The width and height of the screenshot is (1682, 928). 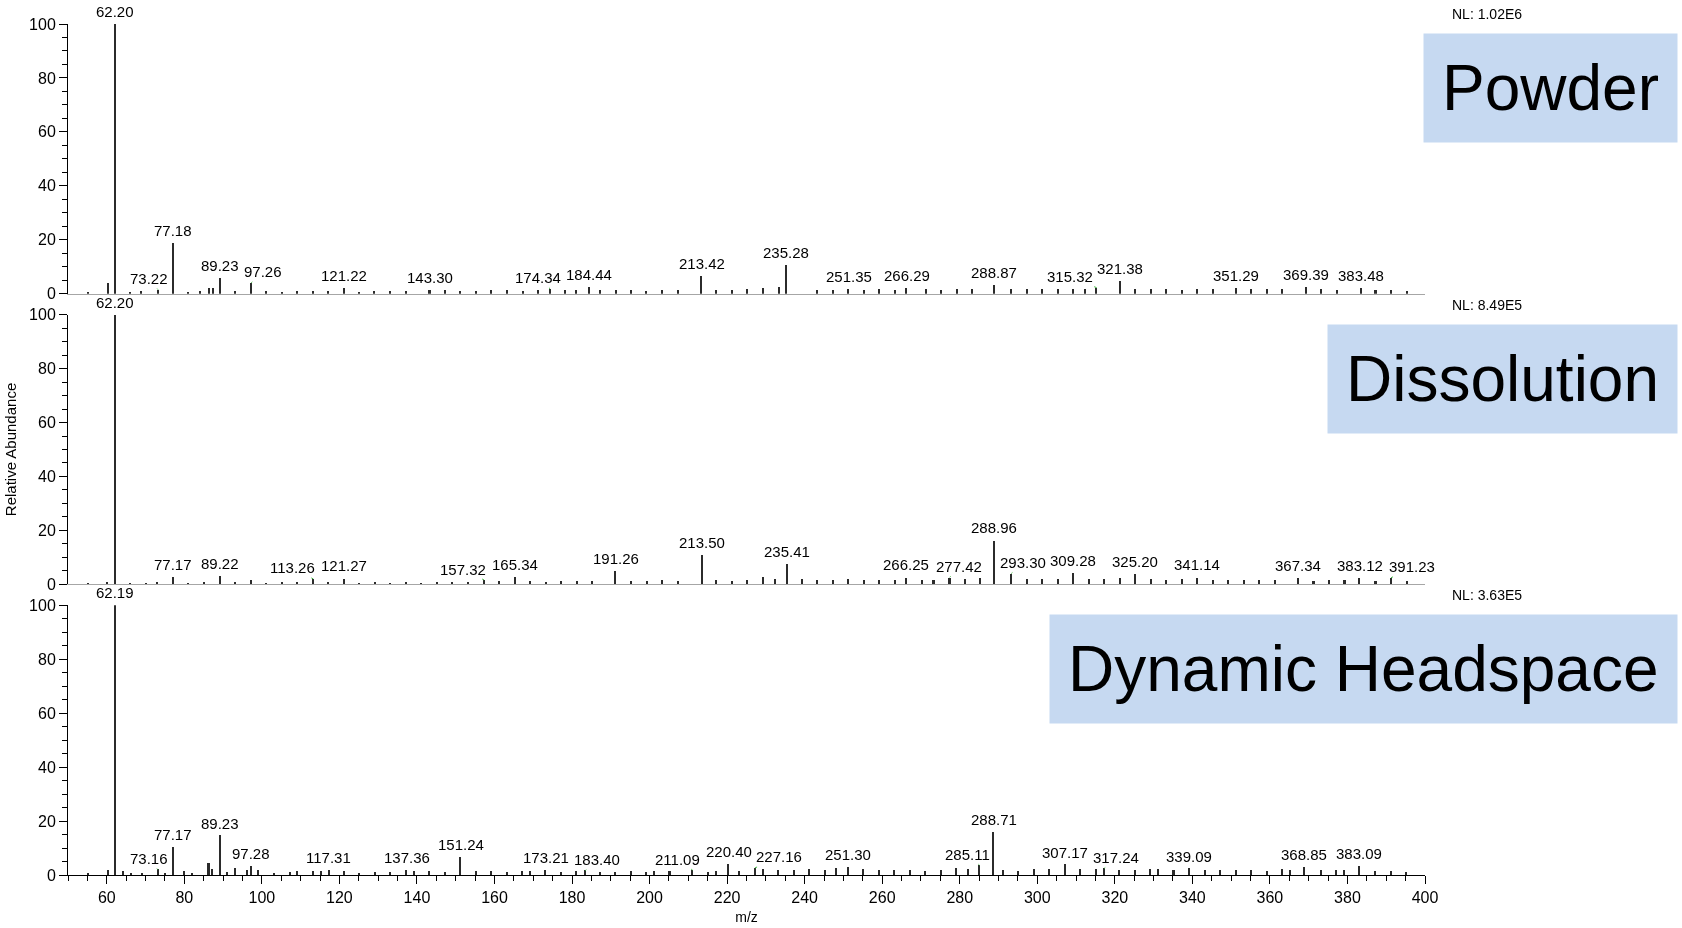 What do you see at coordinates (906, 564) in the screenshot?
I see `annotation: 266.25` at bounding box center [906, 564].